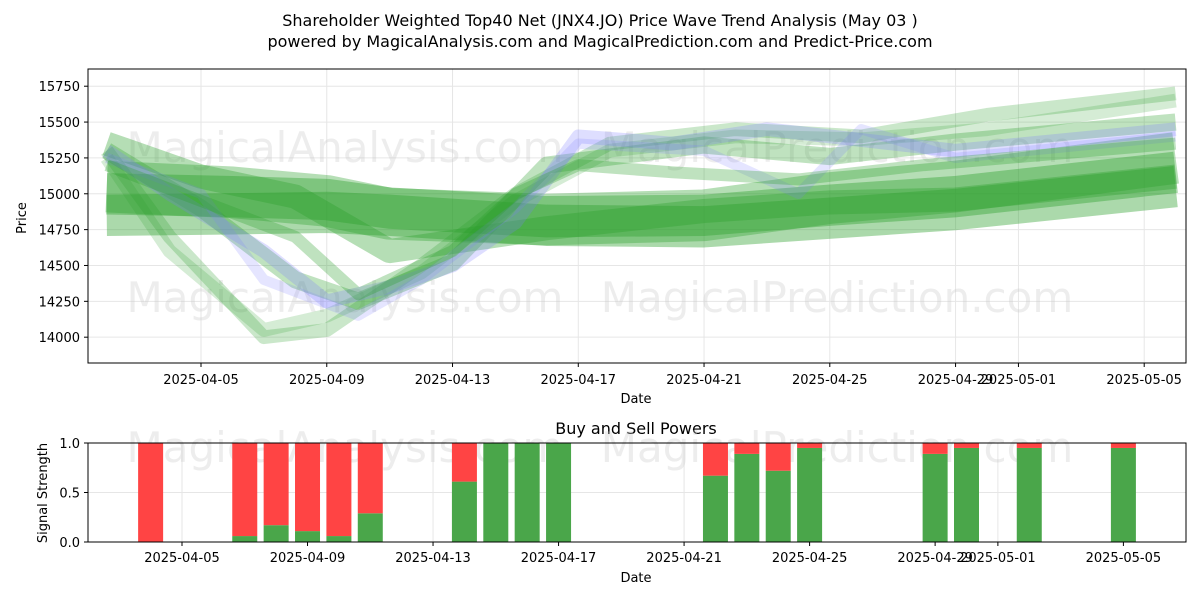  What do you see at coordinates (1144, 380) in the screenshot?
I see `price-x-tick-label: 2025-05-05` at bounding box center [1144, 380].